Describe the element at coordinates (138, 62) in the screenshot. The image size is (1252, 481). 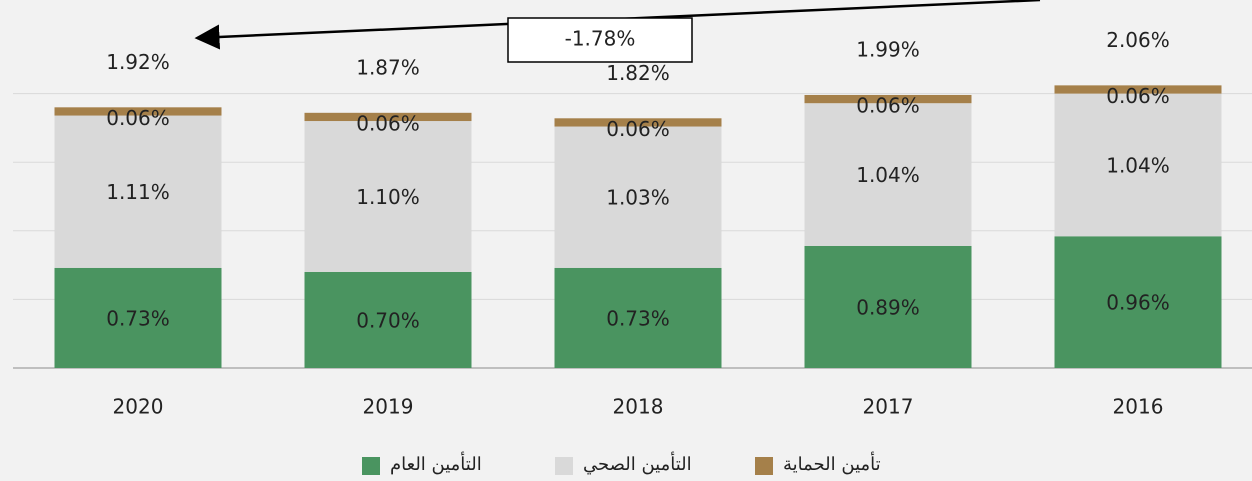
I see `total-label: 1.92%` at that location.